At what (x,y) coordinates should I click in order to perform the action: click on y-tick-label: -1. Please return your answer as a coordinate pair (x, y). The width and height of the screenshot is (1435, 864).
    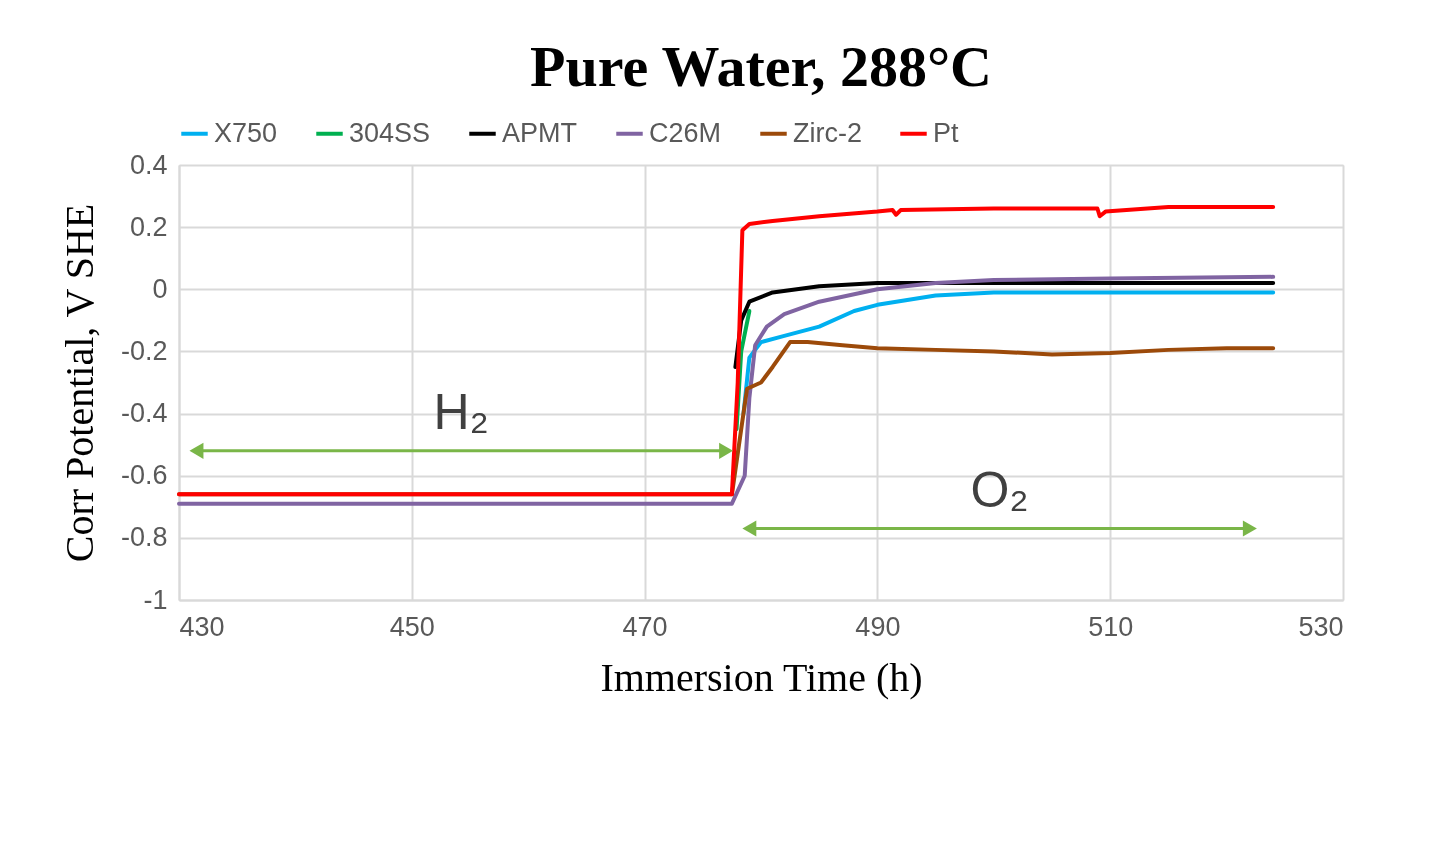
    Looking at the image, I should click on (155, 599).